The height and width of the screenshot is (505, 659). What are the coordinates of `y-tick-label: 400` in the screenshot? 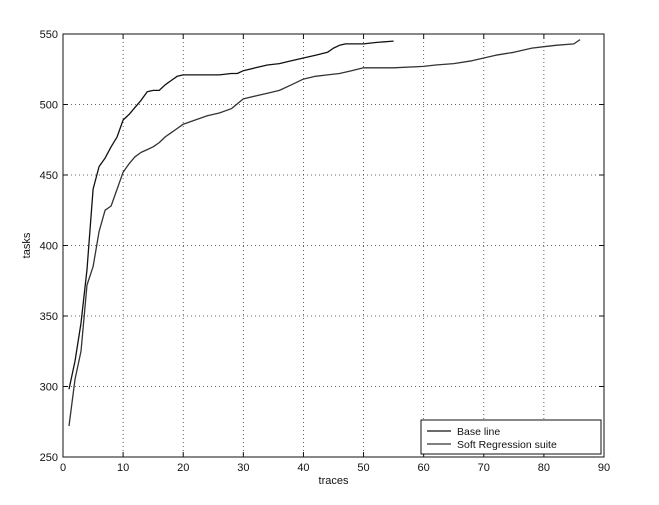 It's located at (49, 247).